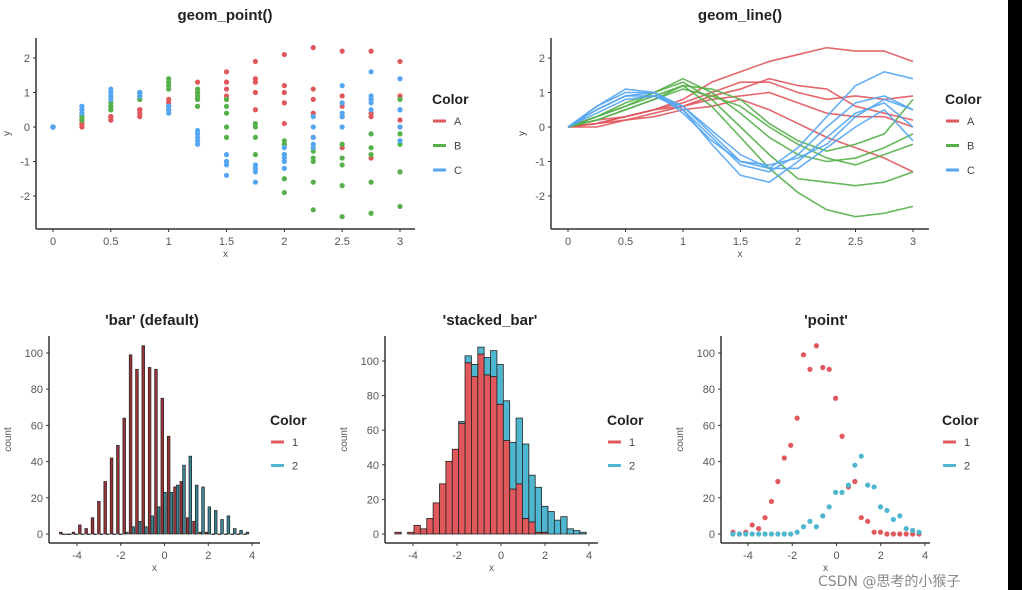  What do you see at coordinates (740, 15) in the screenshot?
I see `chart-title: geom_line()` at bounding box center [740, 15].